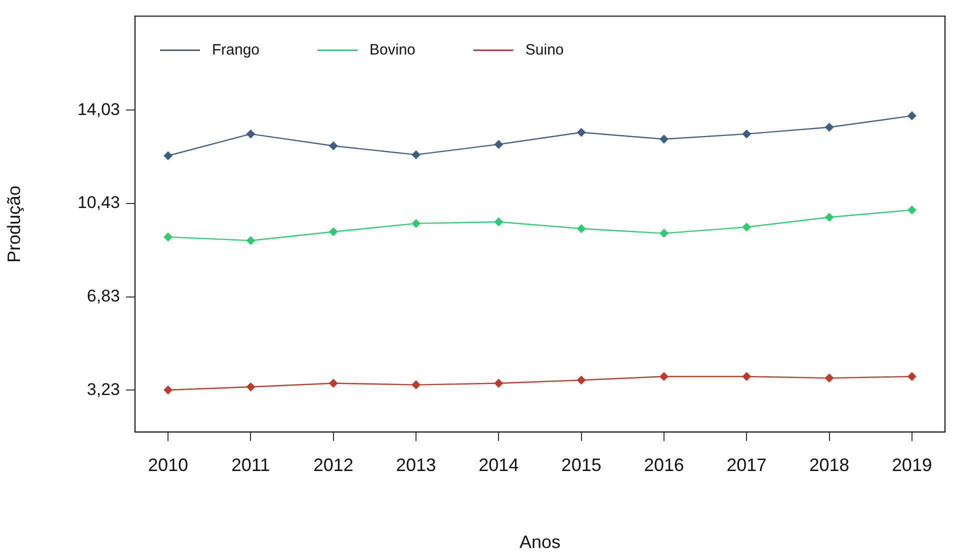  What do you see at coordinates (250, 464) in the screenshot?
I see `x-tick-label: 2011` at bounding box center [250, 464].